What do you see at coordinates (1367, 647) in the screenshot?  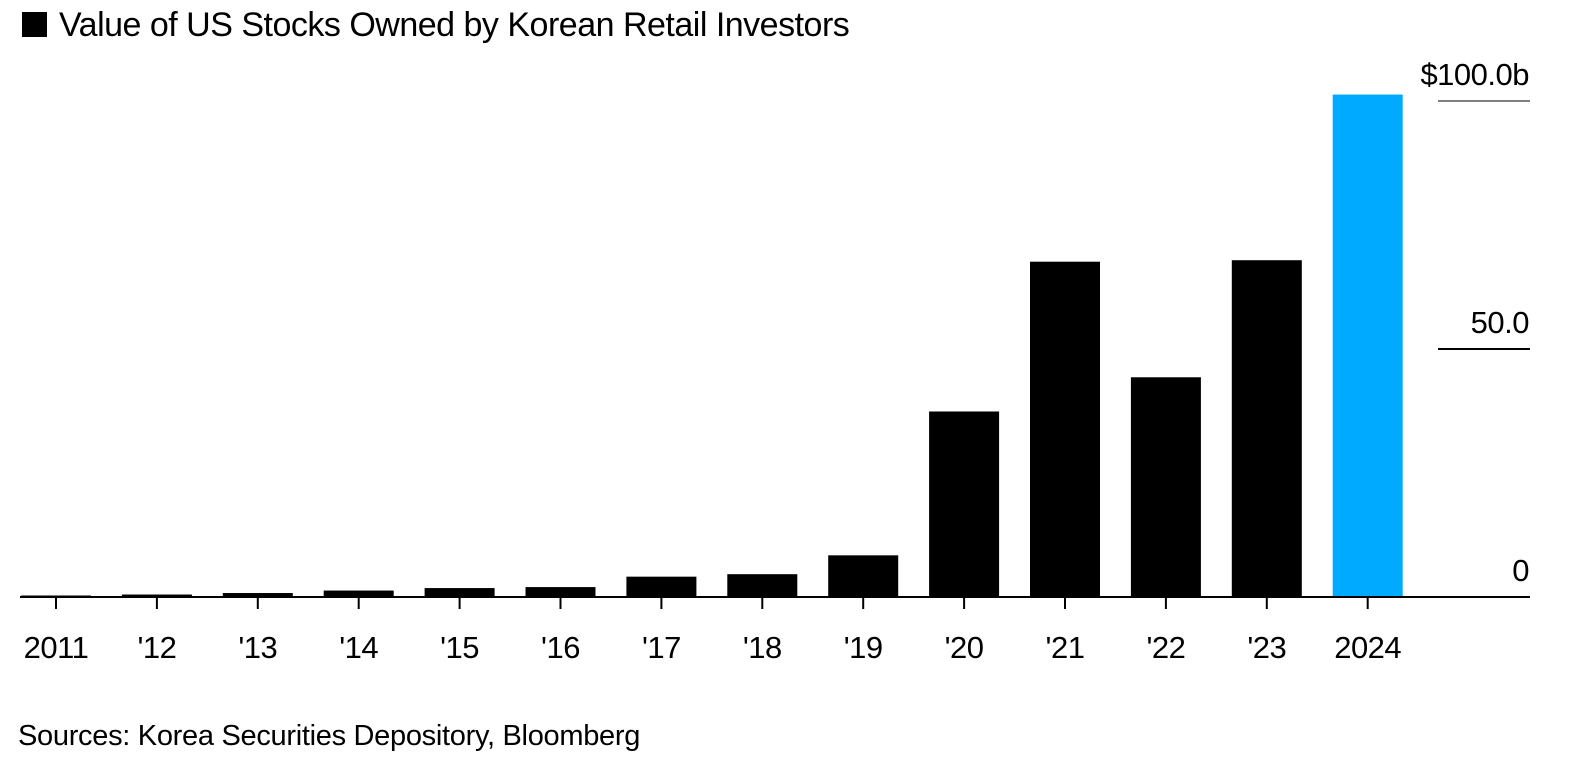 I see `x-tick-label: 2024` at bounding box center [1367, 647].